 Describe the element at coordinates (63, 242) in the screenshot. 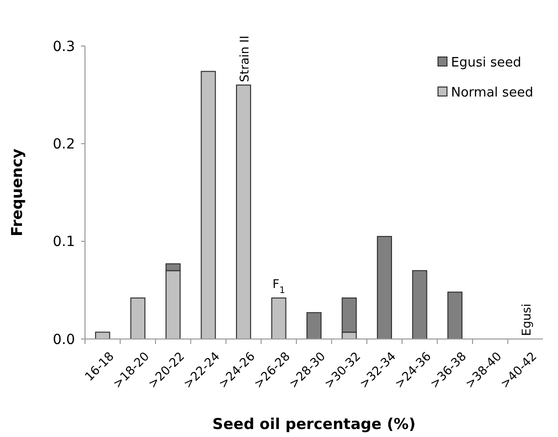

I see `y-tick-label: 0.1` at that location.